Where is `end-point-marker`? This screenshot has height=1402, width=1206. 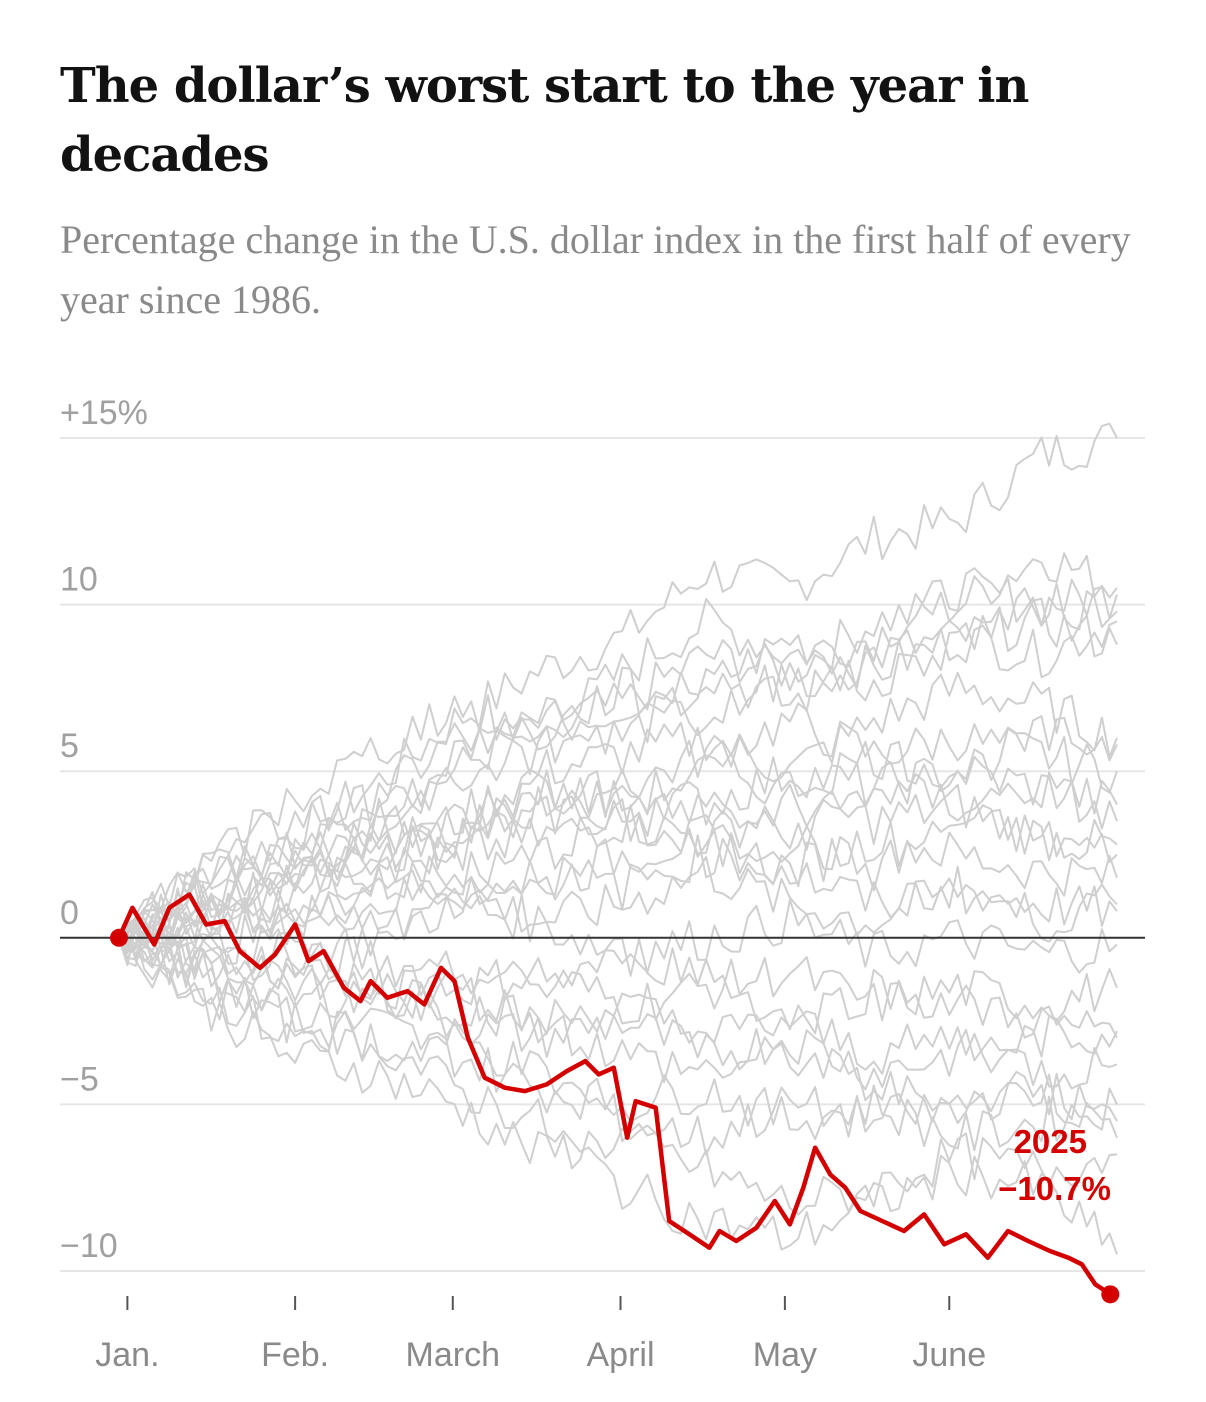
end-point-marker is located at coordinates (1110, 1294).